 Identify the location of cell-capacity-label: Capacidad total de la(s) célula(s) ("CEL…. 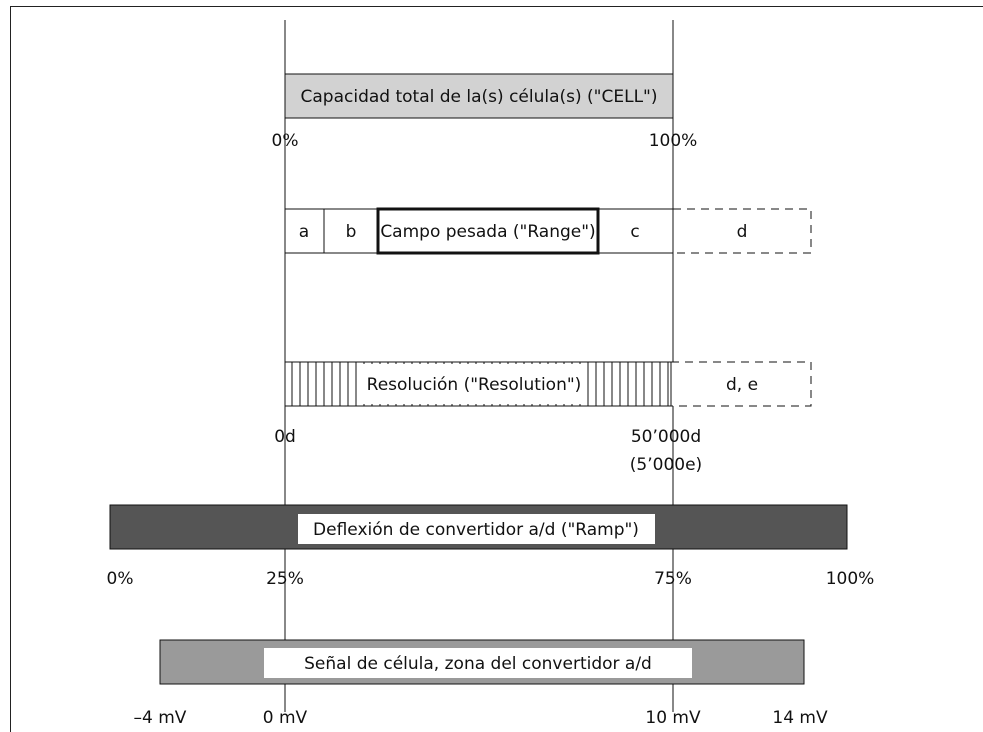
(479, 97).